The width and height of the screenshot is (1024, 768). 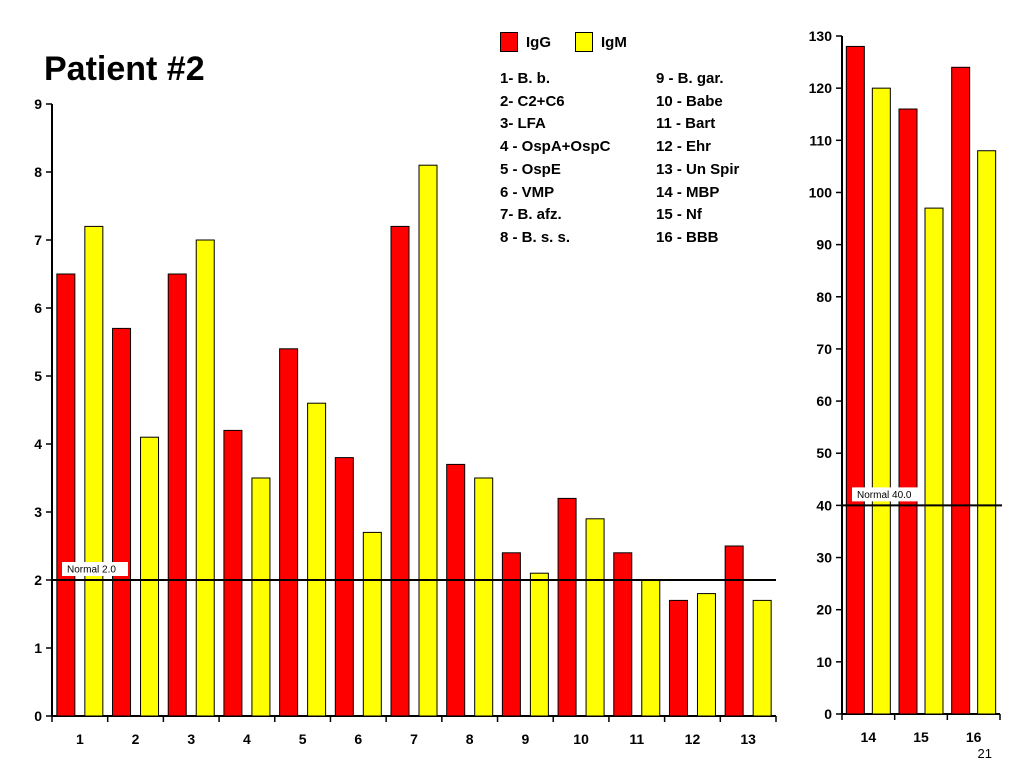 I want to click on legend-item-igg: IgG, so click(x=525, y=42).